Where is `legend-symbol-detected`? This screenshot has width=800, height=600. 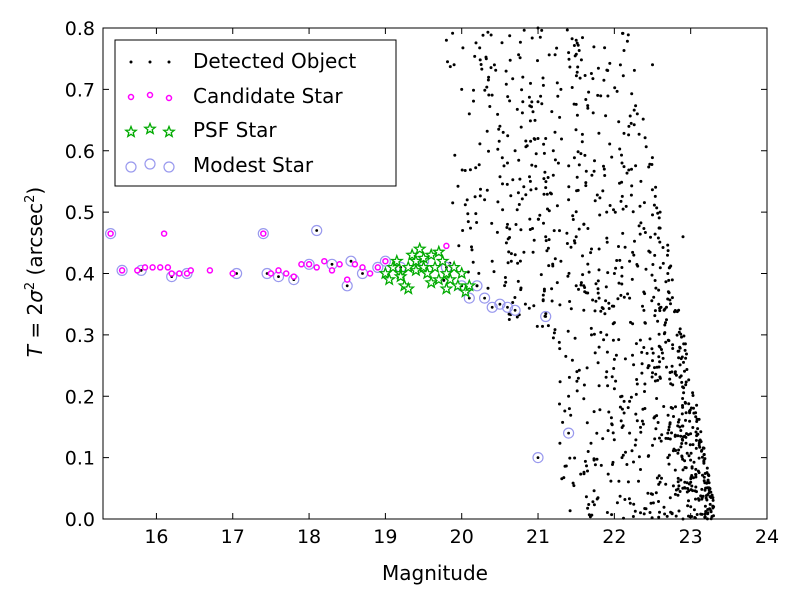 legend-symbol-detected is located at coordinates (150, 62).